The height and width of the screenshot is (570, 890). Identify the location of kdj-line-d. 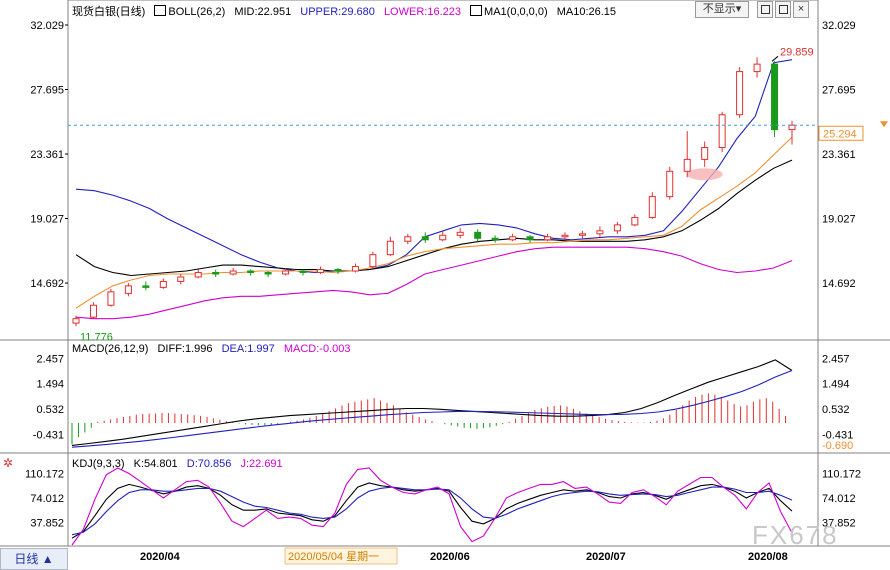
(432, 511).